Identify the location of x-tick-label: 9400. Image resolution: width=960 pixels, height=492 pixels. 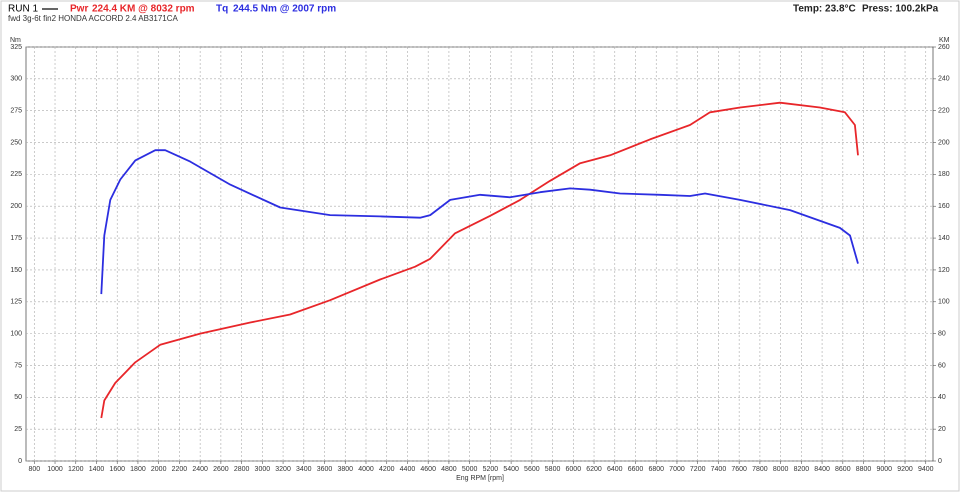
(926, 469).